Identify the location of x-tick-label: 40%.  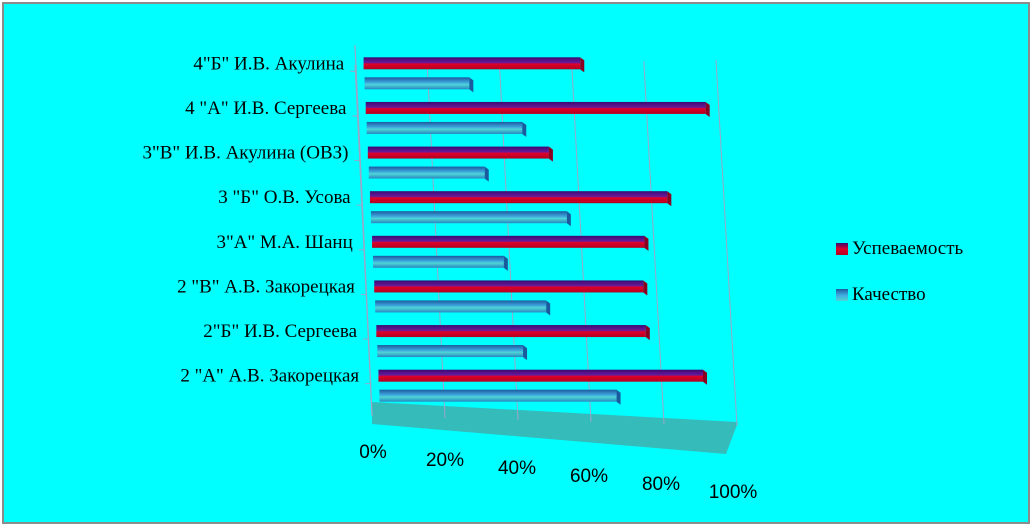
(517, 468).